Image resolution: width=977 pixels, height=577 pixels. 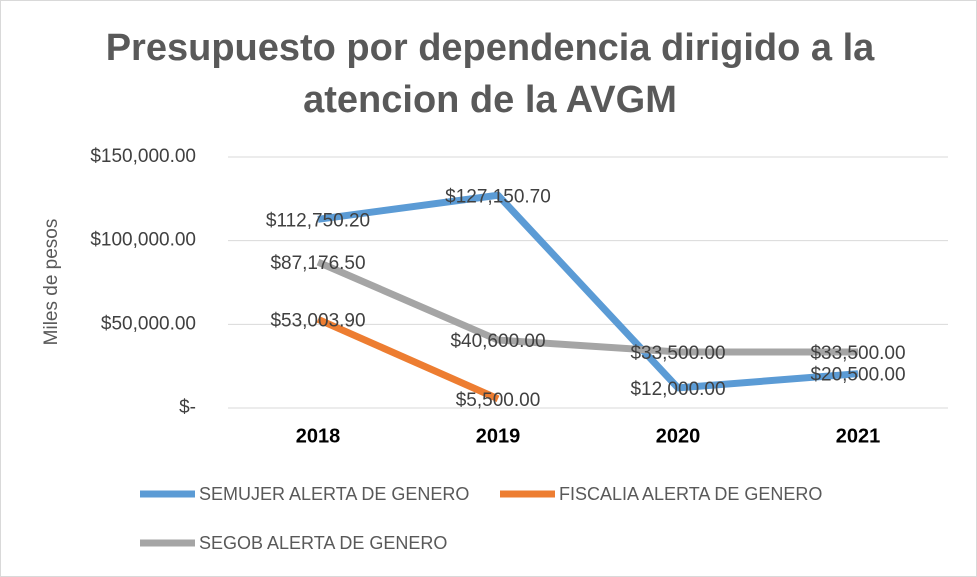 I want to click on y-tick-label: $150,000.00, so click(x=143, y=156).